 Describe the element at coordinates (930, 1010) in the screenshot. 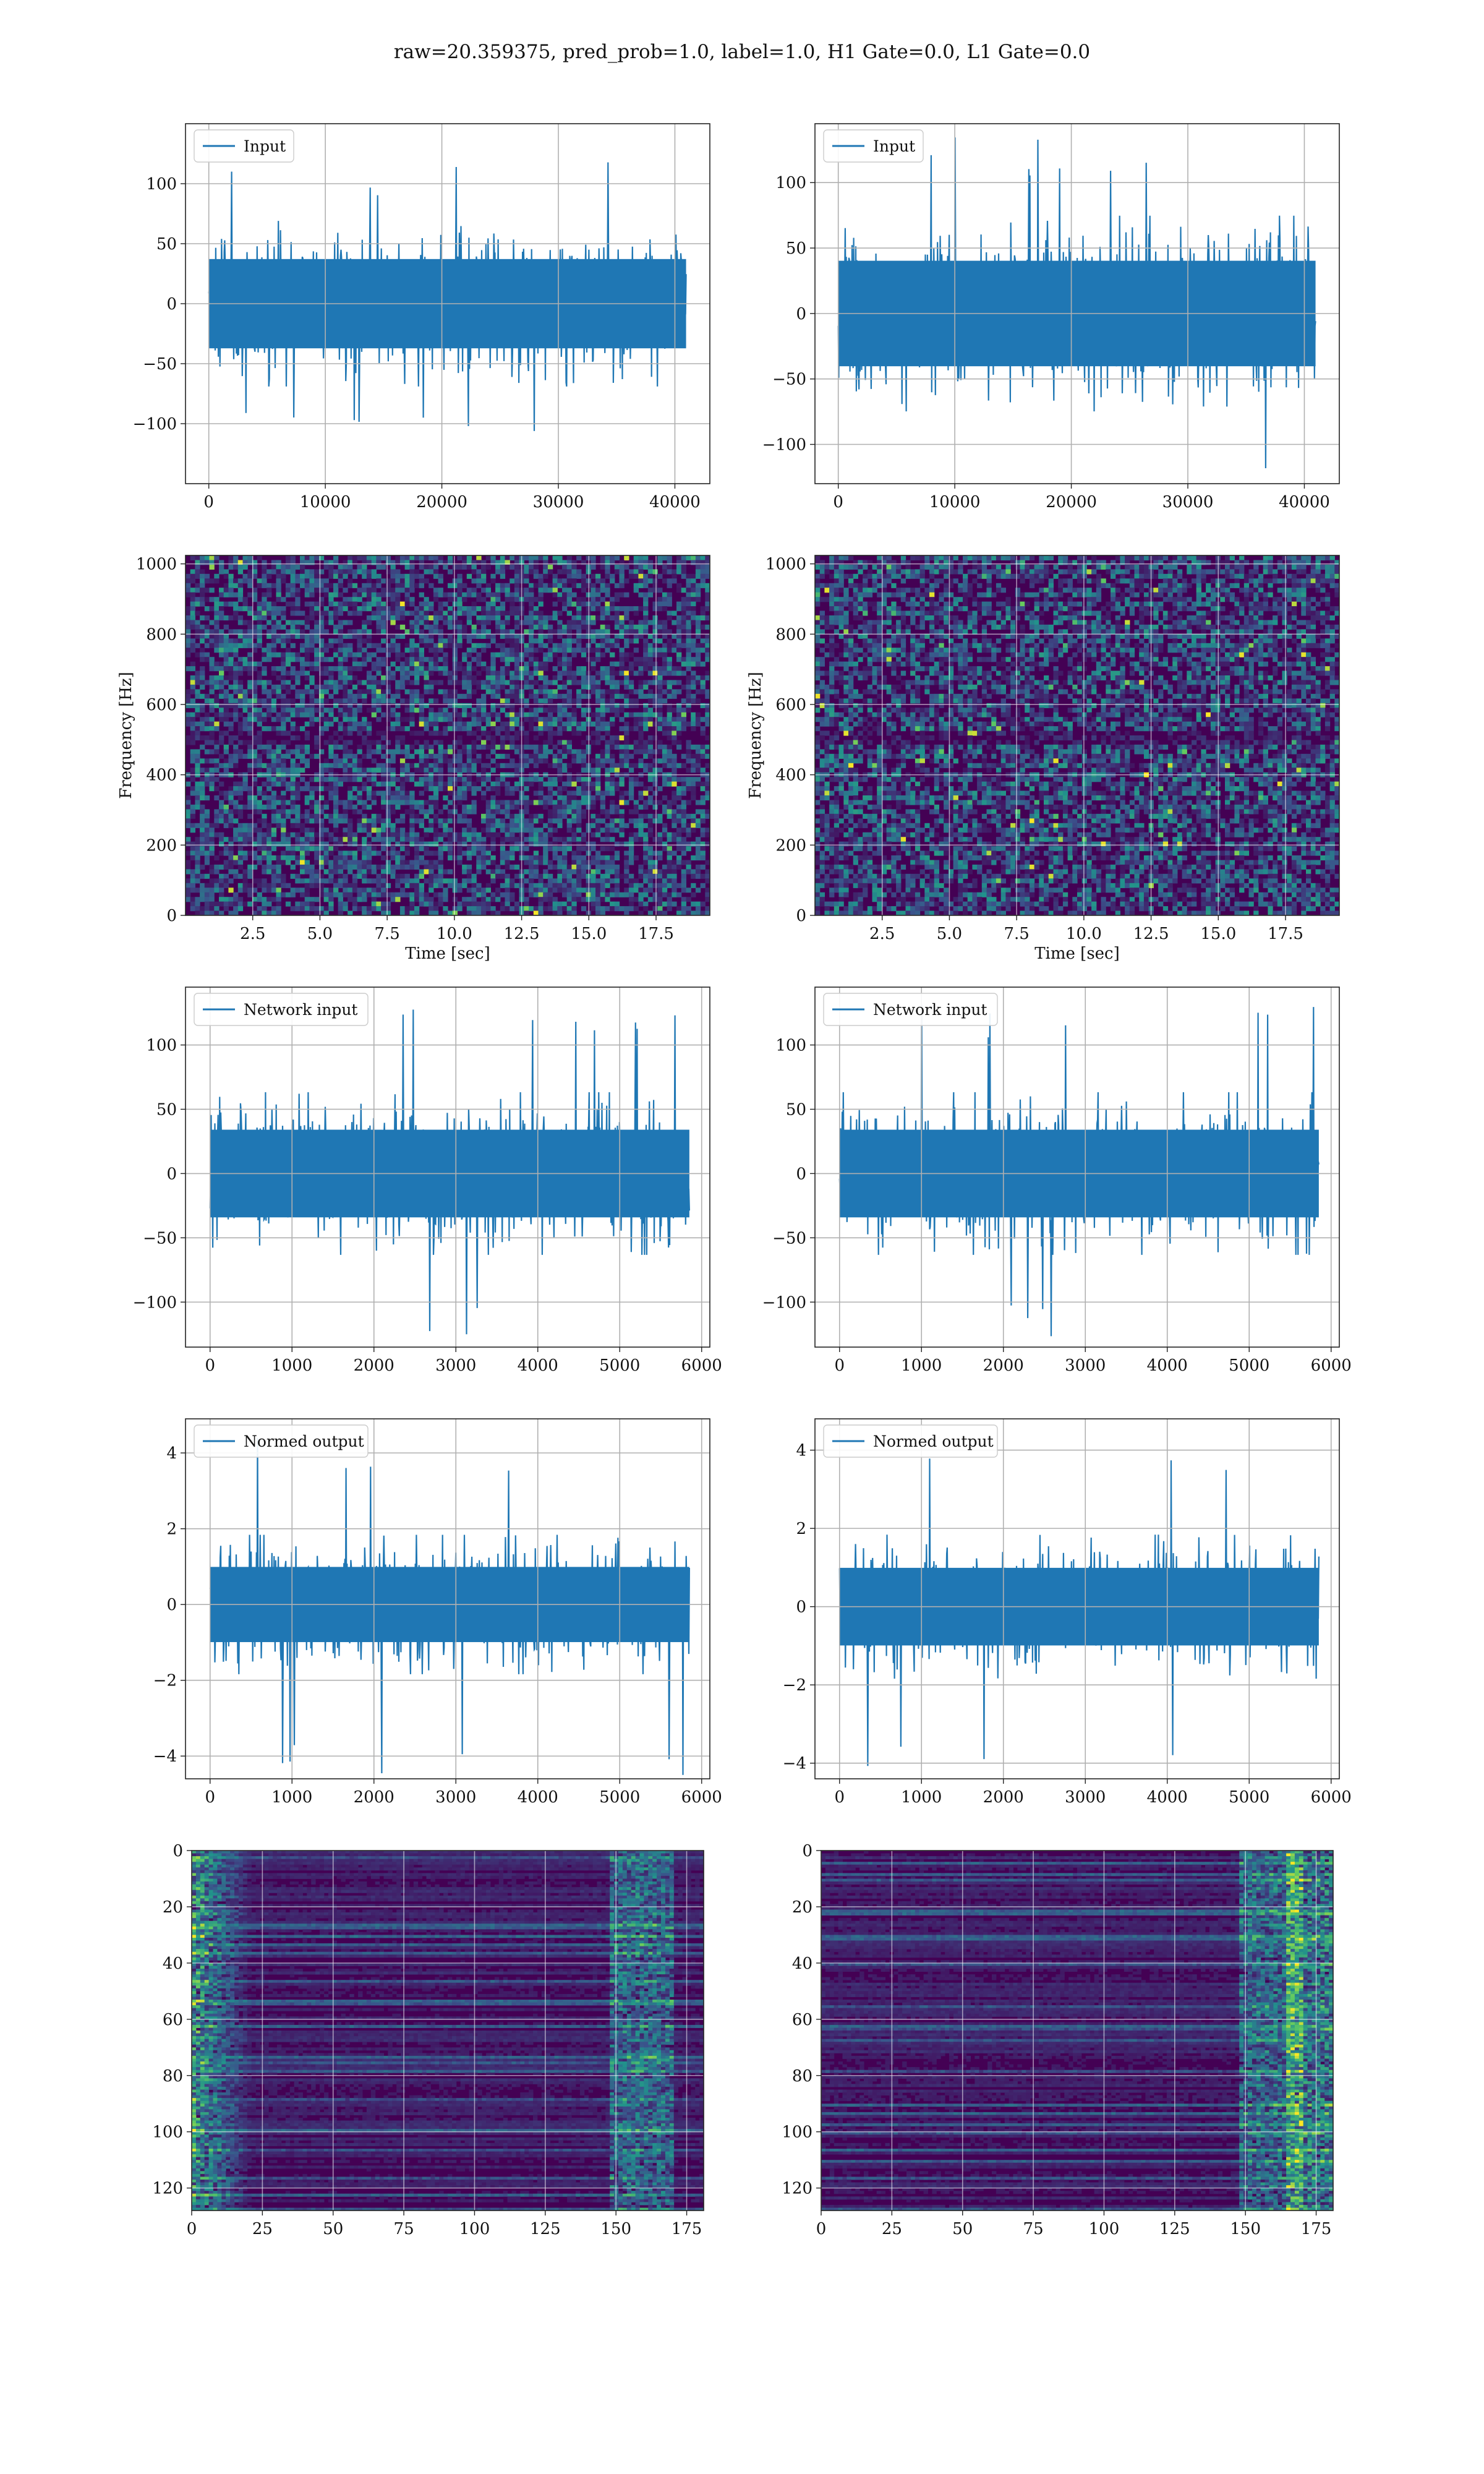

I see `legend-label: Network input` at that location.